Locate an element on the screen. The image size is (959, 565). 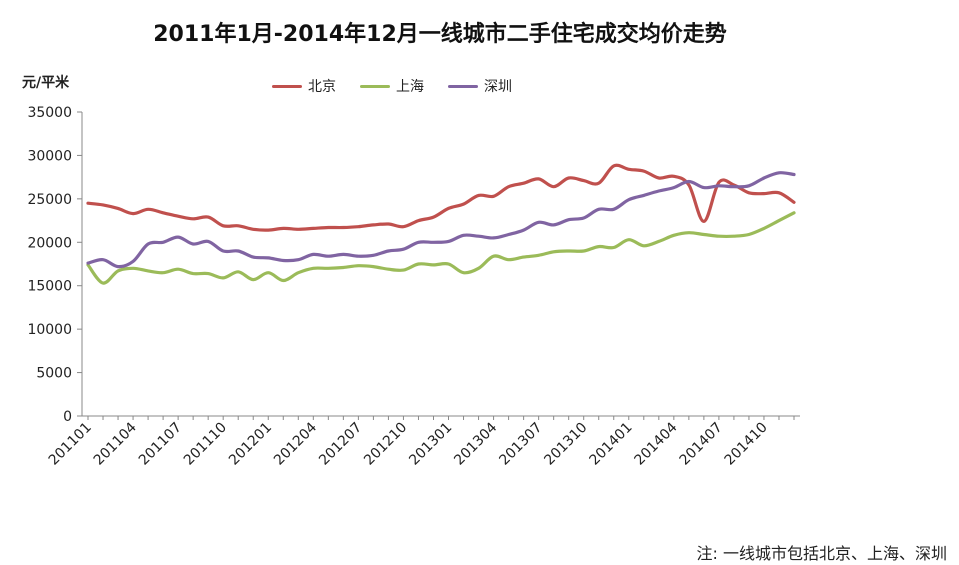
y-tick-label: 10000 is located at coordinates (49, 330).